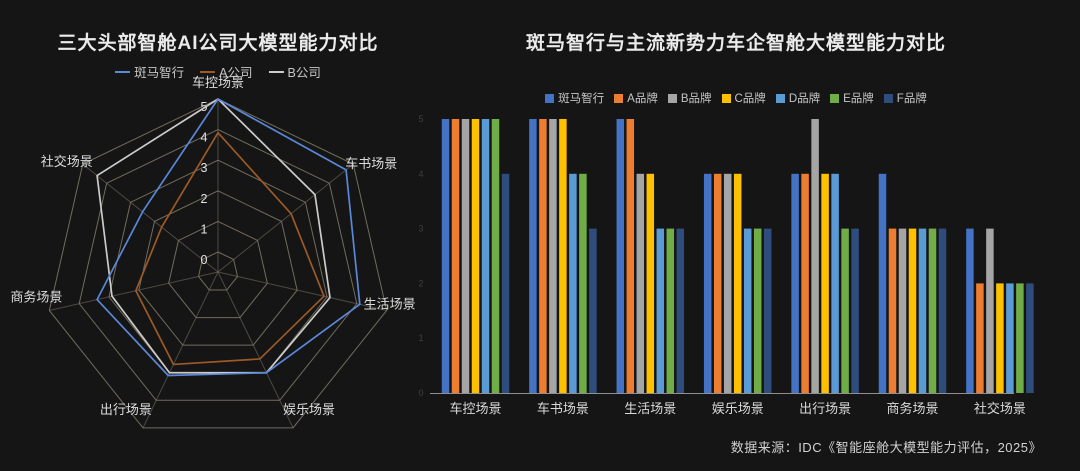 The height and width of the screenshot is (471, 1080). Describe the element at coordinates (309, 409) in the screenshot. I see `radar-axis-label: 娱乐场景` at that location.